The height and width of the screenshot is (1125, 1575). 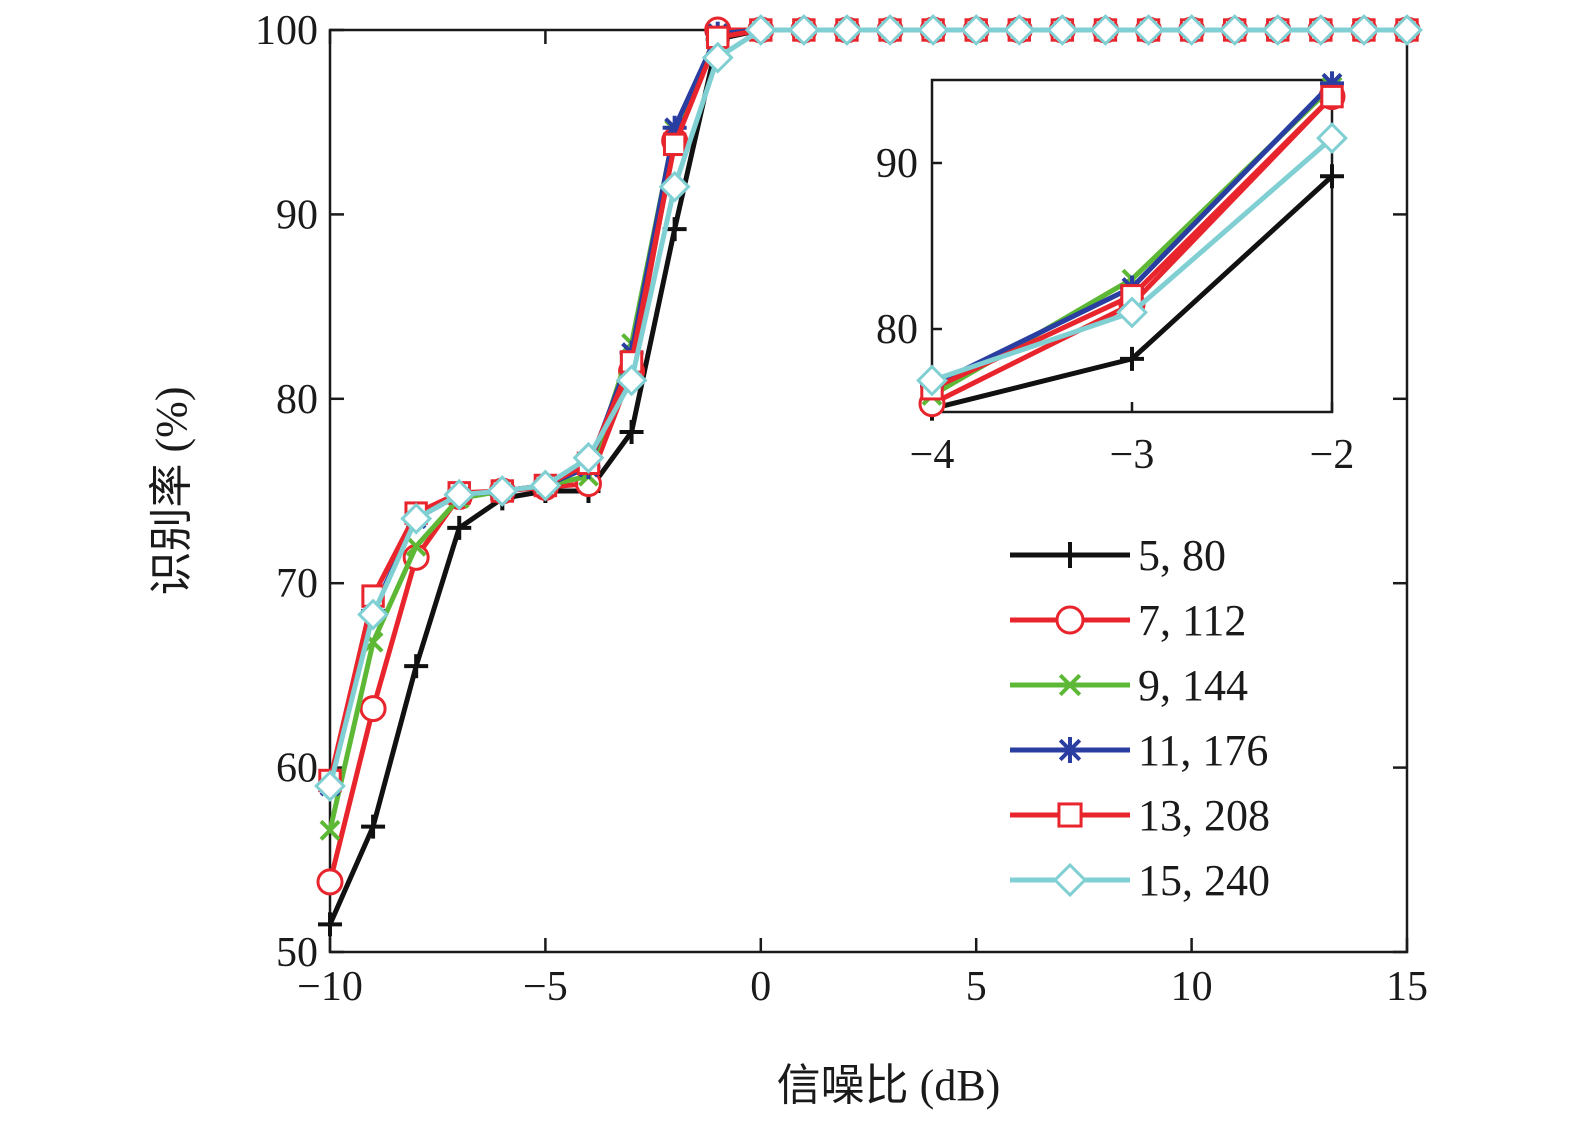 I want to click on x-axis-title: 信噪比 (dB), so click(x=889, y=1085).